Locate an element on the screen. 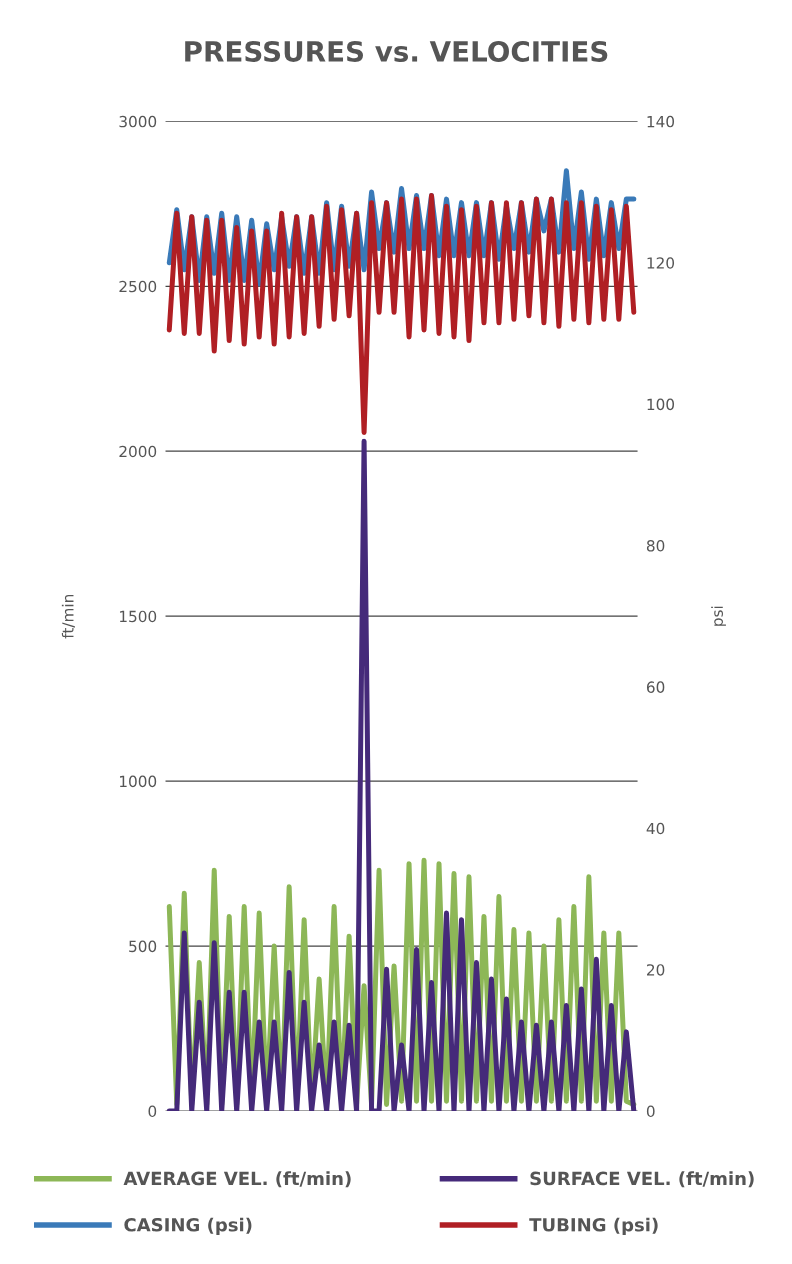 The height and width of the screenshot is (1264, 792). y-tick-label: 500 is located at coordinates (143, 946).